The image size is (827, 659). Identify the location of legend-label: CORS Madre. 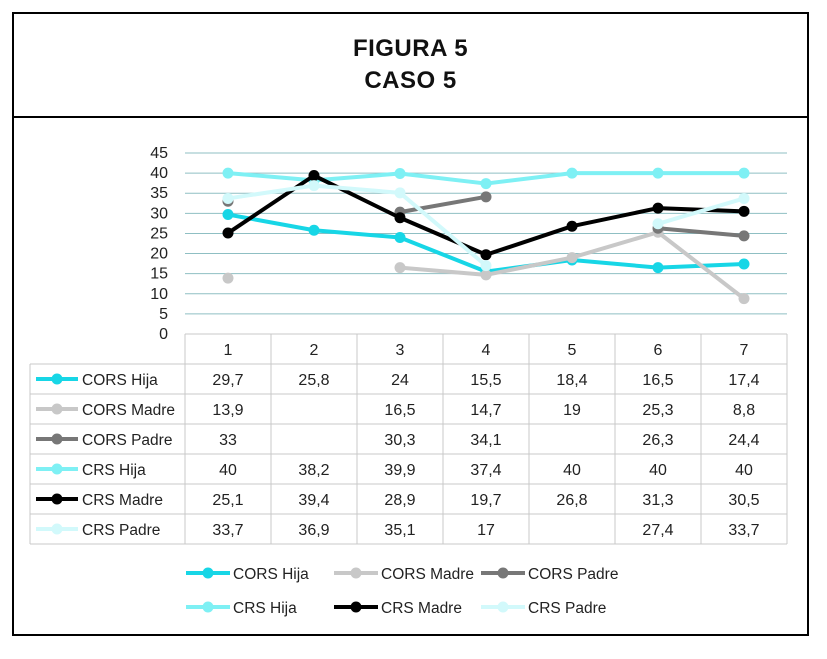
(427, 574).